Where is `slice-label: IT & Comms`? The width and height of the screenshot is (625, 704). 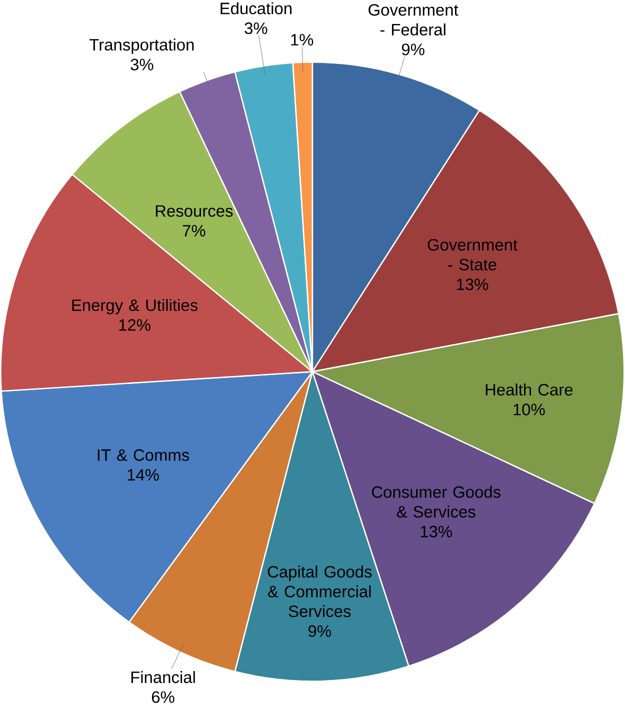
slice-label: IT & Comms is located at coordinates (144, 455).